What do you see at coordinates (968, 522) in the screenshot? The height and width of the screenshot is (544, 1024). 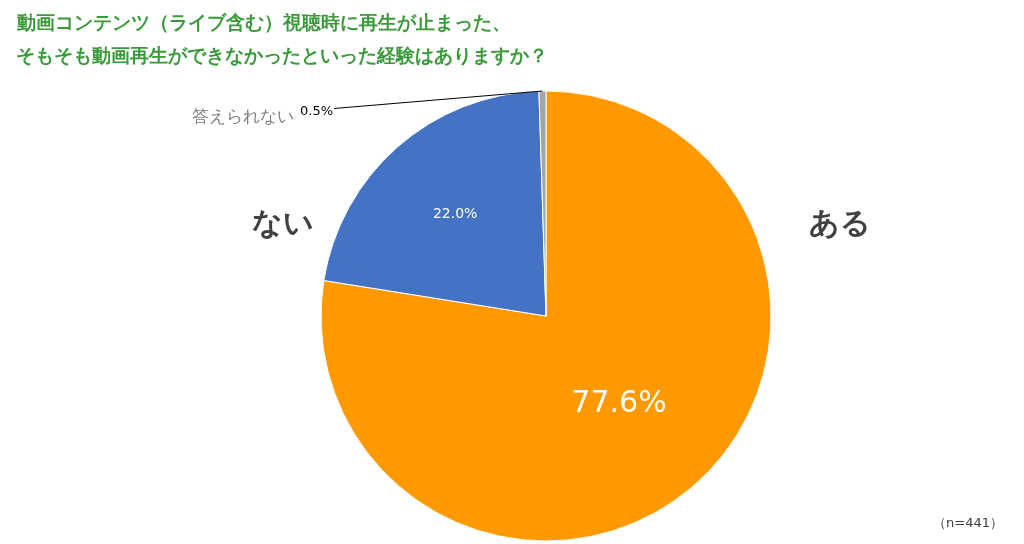 I see `text: （n=441）` at bounding box center [968, 522].